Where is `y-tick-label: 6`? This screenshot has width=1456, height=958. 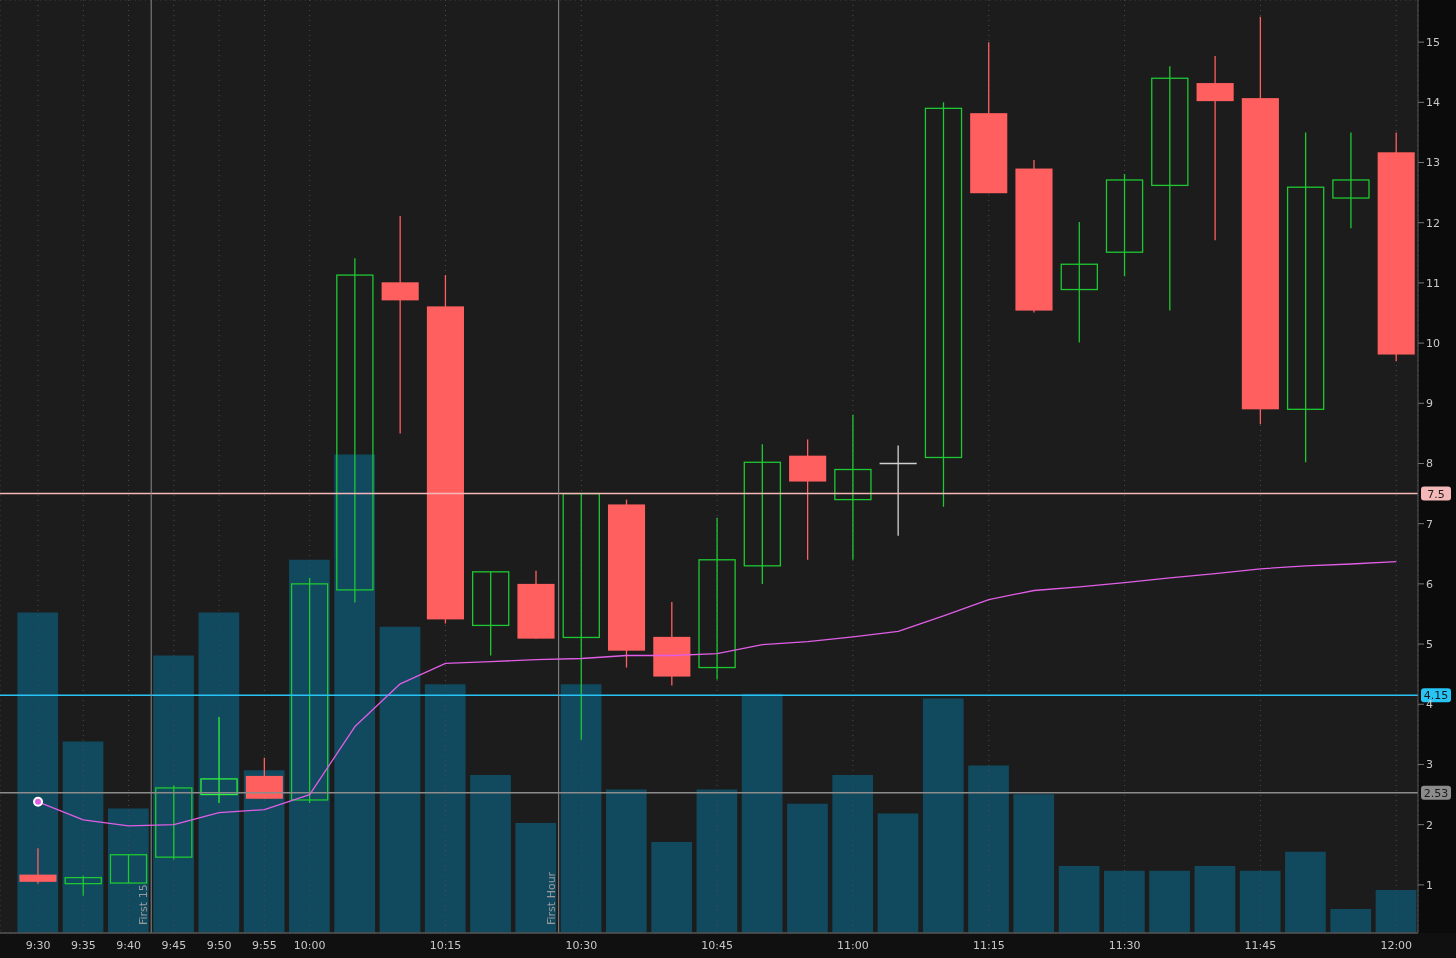
y-tick-label: 6 is located at coordinates (1429, 584).